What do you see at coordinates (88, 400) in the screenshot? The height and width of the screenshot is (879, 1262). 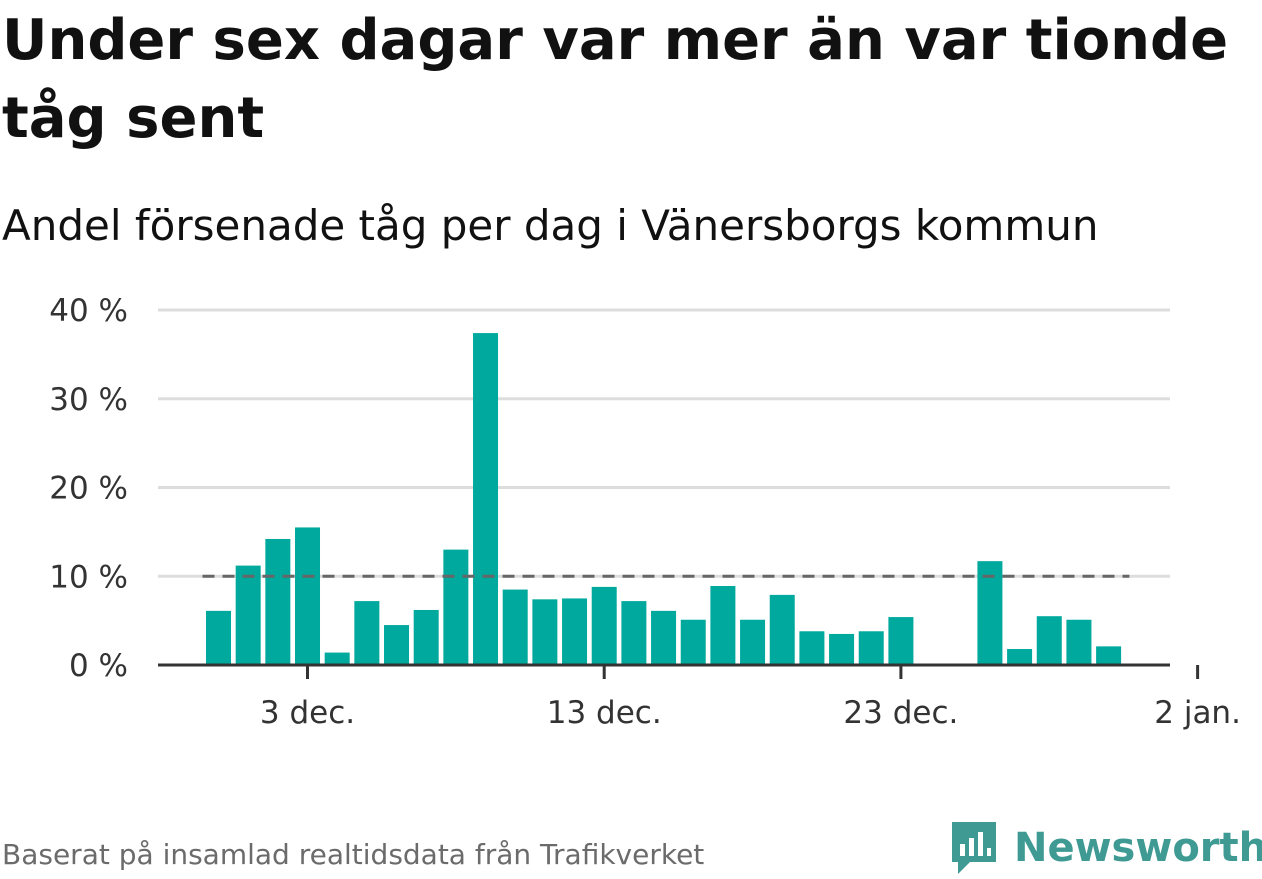 I see `y-tick-label: 30 %` at bounding box center [88, 400].